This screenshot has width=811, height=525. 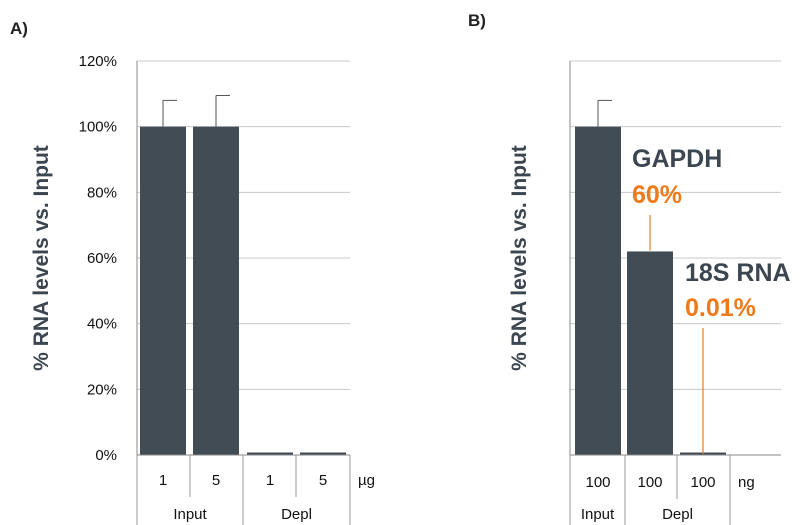 I want to click on y-tick-label: 20%, so click(x=102, y=389).